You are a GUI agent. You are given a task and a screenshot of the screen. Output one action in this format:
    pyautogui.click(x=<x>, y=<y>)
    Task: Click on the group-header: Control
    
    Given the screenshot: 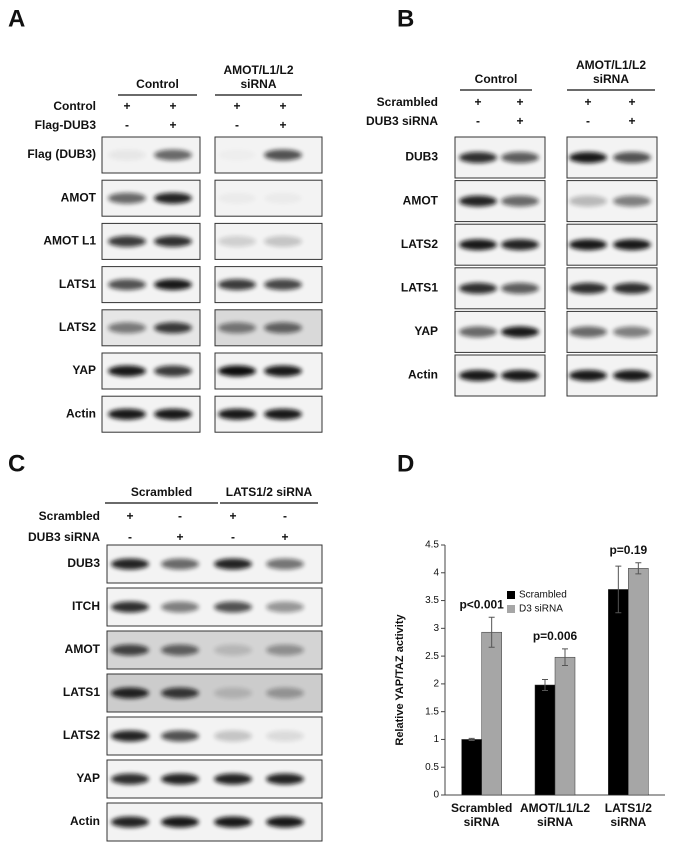 What is the action you would take?
    pyautogui.click(x=157, y=84)
    